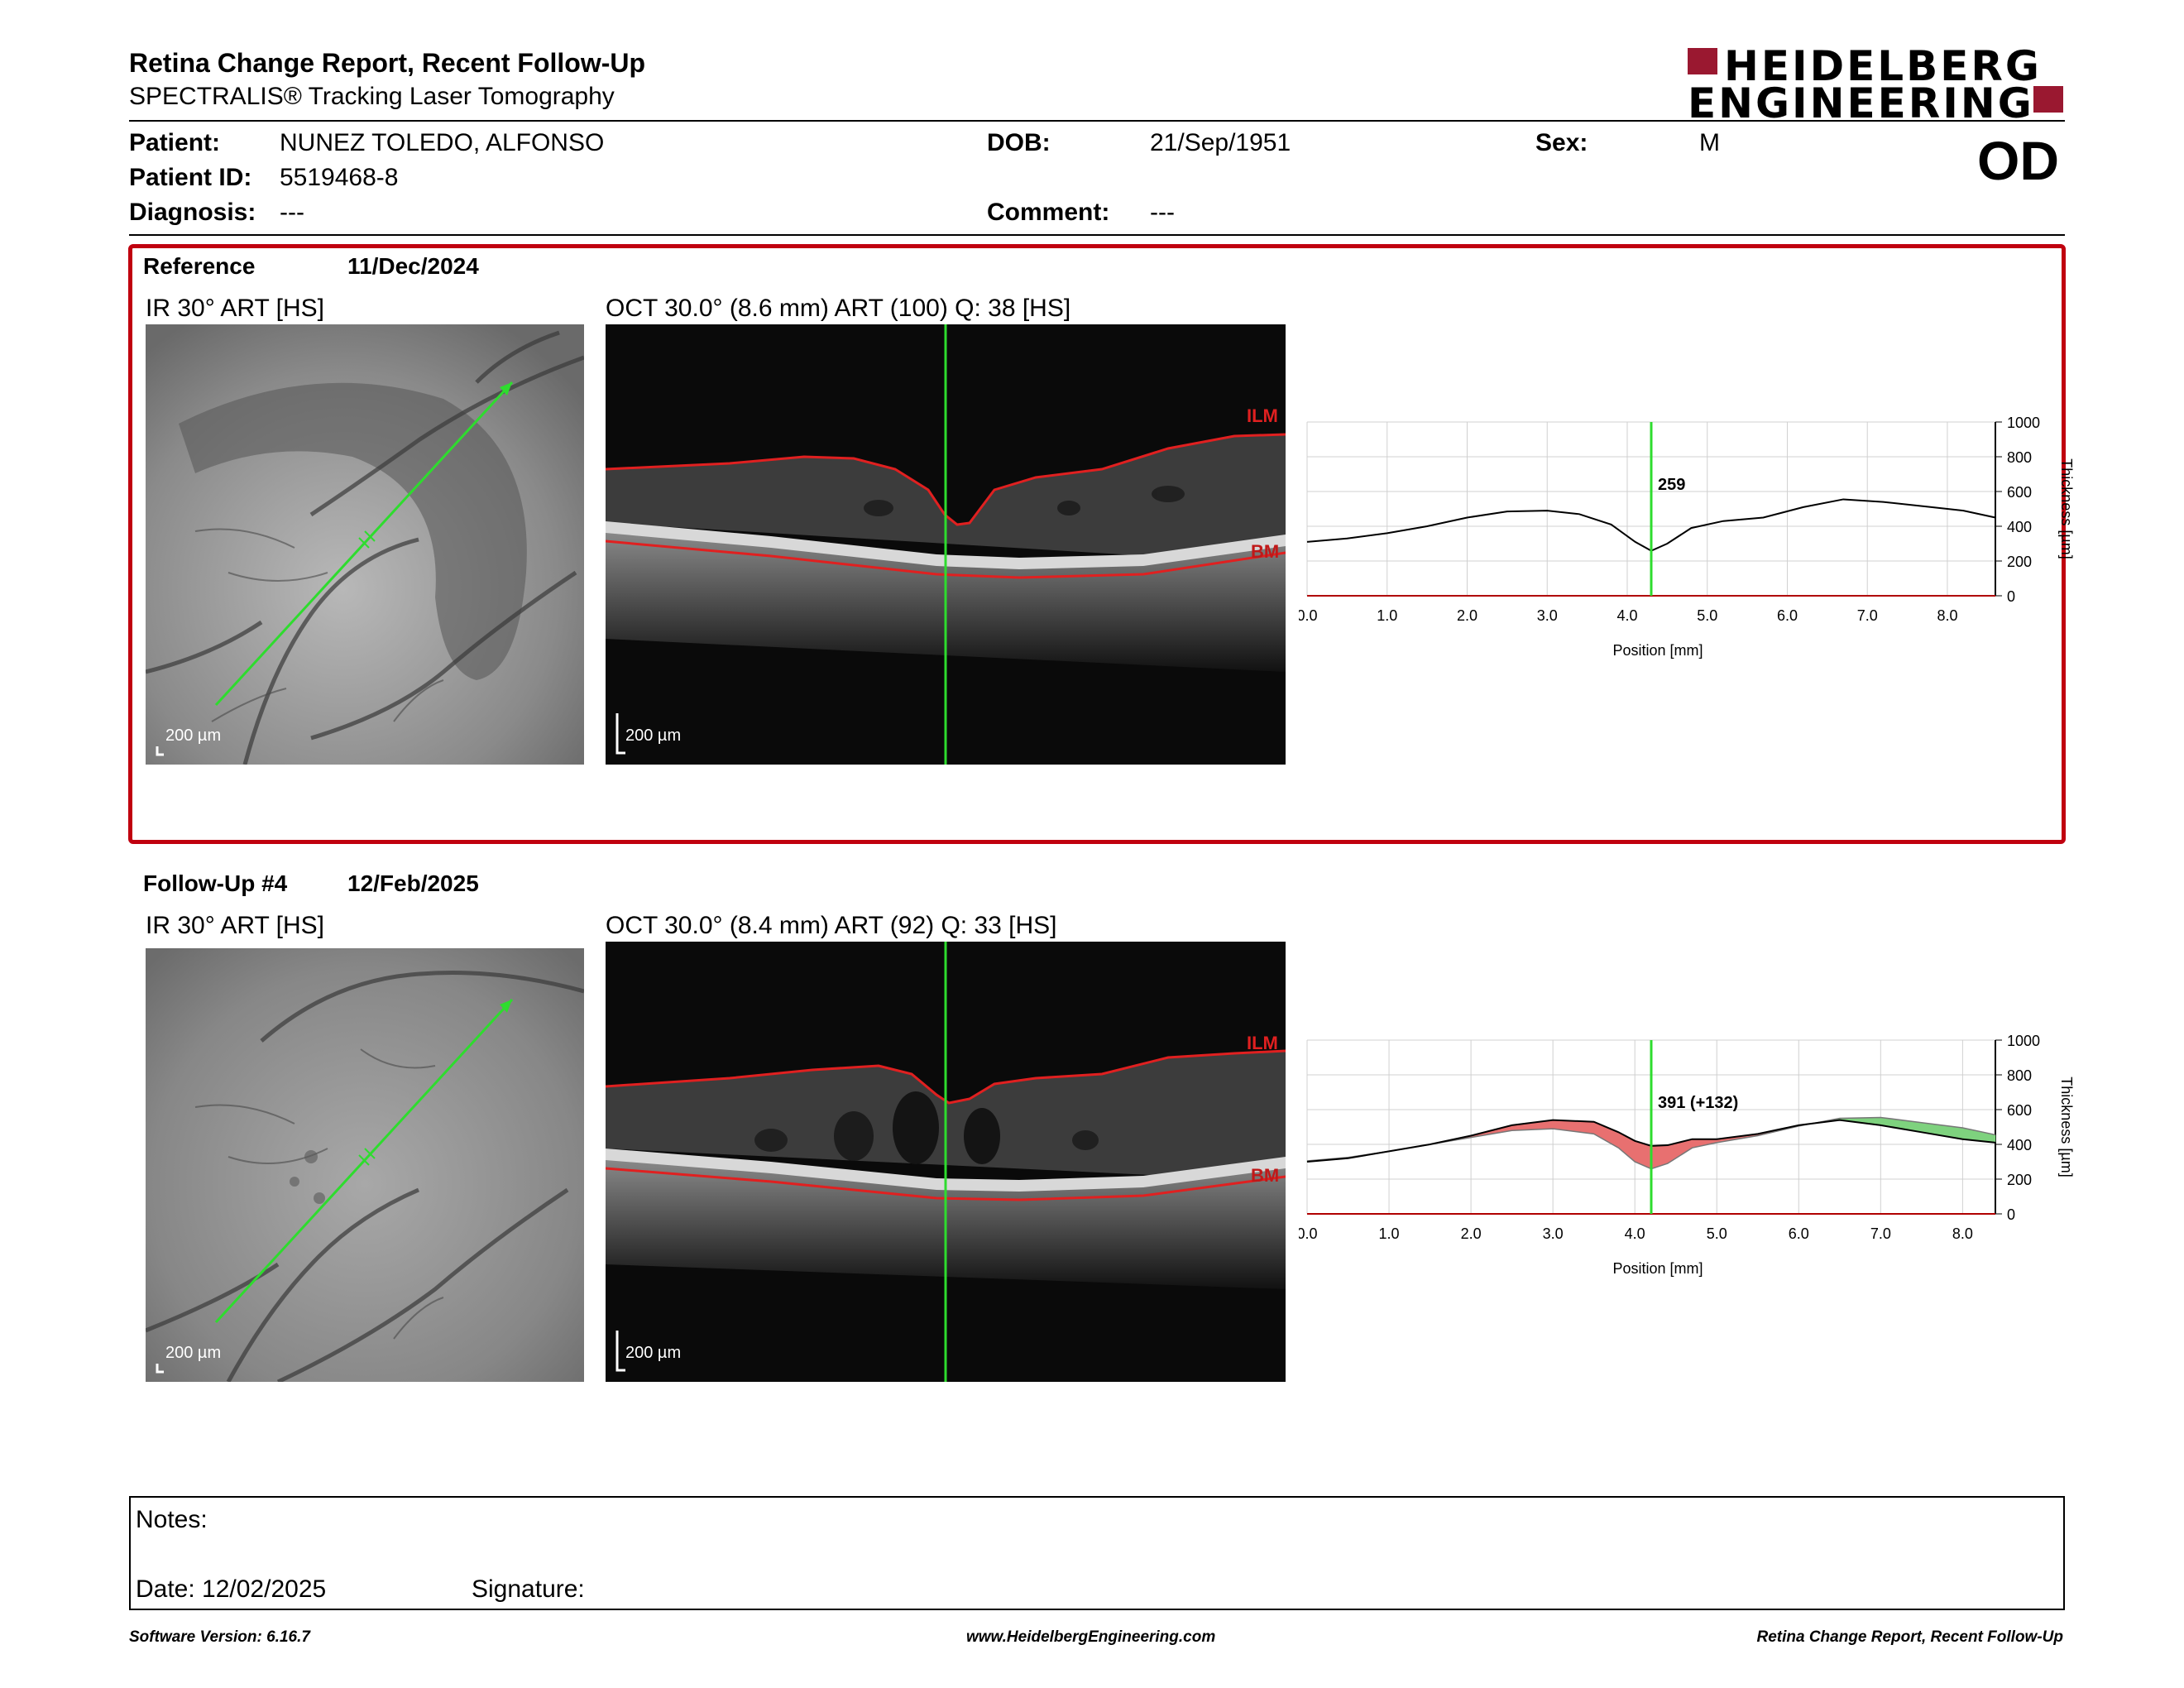 This screenshot has height=1688, width=2184. Describe the element at coordinates (1698, 1103) in the screenshot. I see `cursor-value-label: 391 (+132)` at that location.